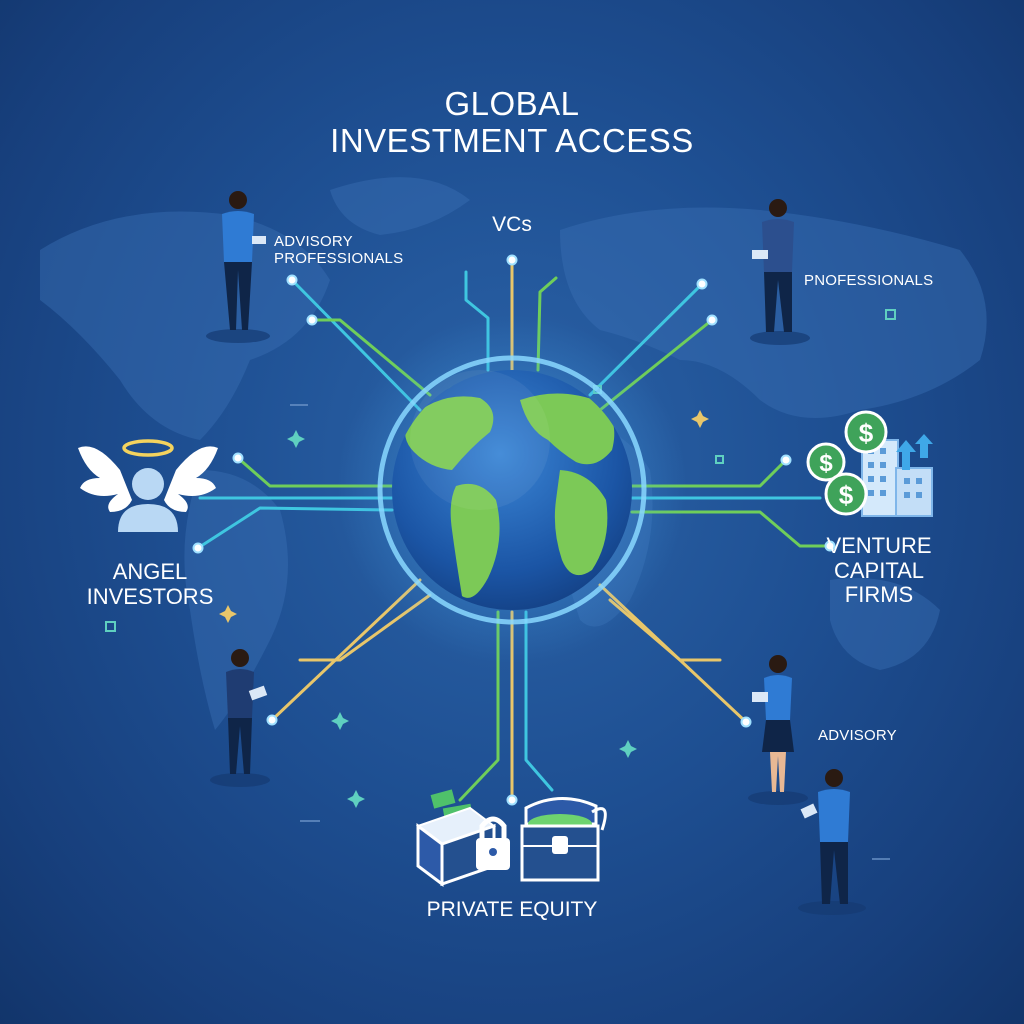 Image resolution: width=1024 pixels, height=1024 pixels. I want to click on person-advisory-topleft, so click(238, 267).